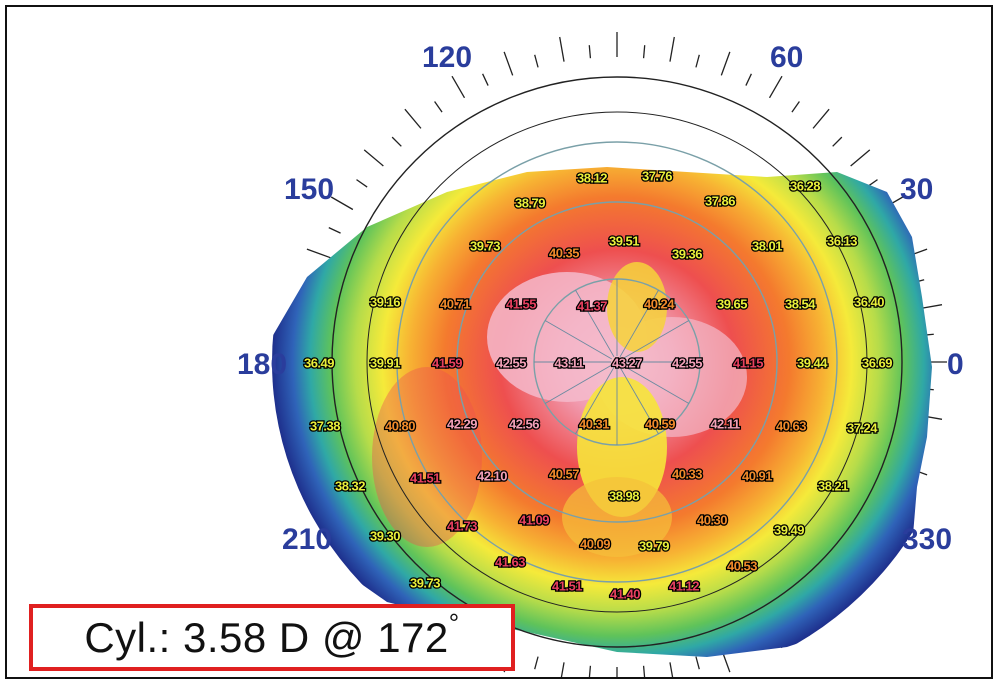  I want to click on reading-label: 40.33, so click(687, 473).